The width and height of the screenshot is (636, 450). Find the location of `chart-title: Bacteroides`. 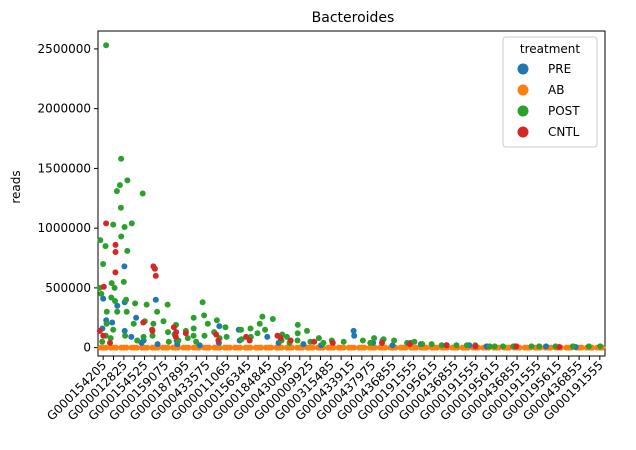

chart-title: Bacteroides is located at coordinates (353, 18).